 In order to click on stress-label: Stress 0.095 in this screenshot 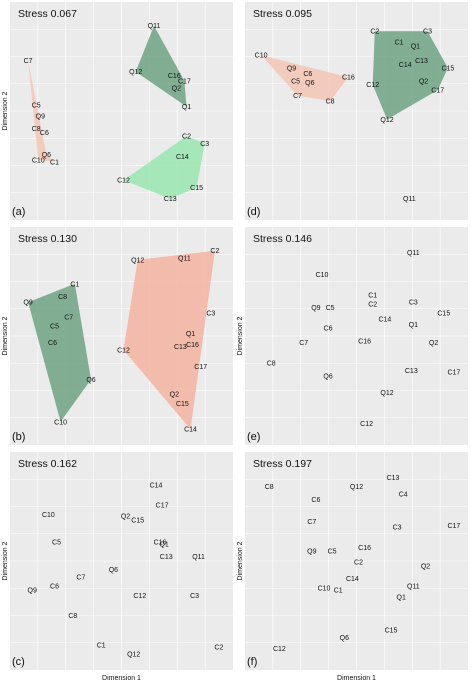, I will do `click(282, 14)`.